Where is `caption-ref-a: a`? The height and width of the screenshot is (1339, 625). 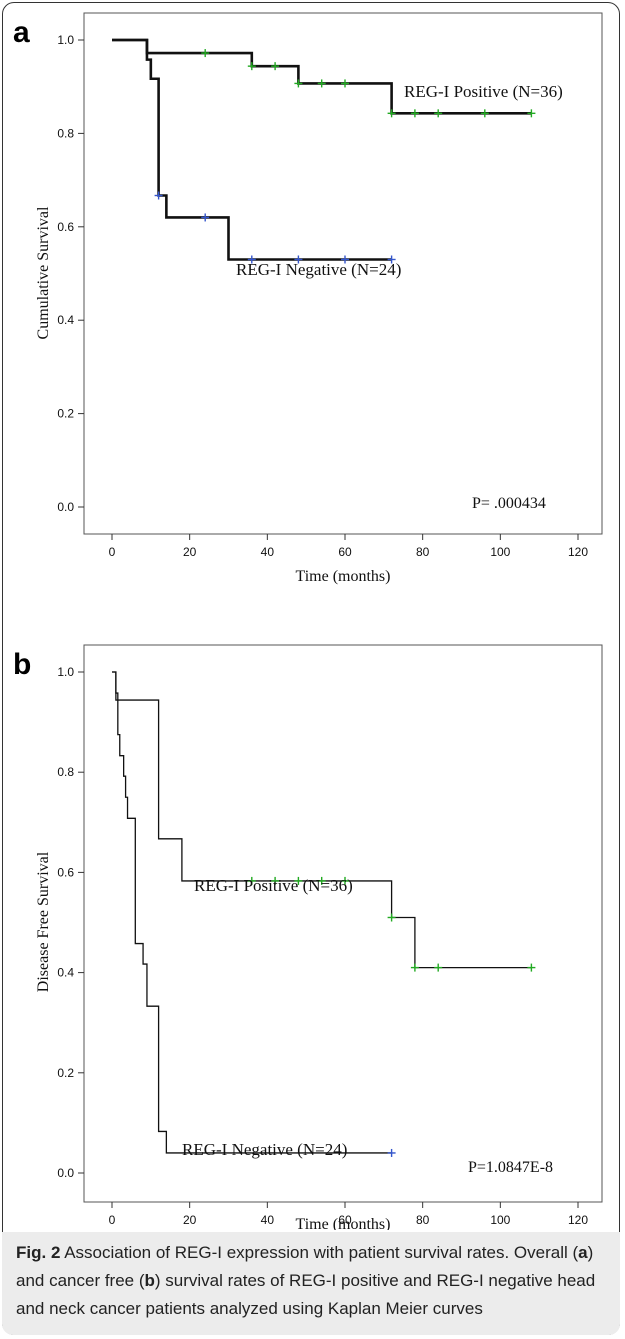 caption-ref-a: a is located at coordinates (583, 1252).